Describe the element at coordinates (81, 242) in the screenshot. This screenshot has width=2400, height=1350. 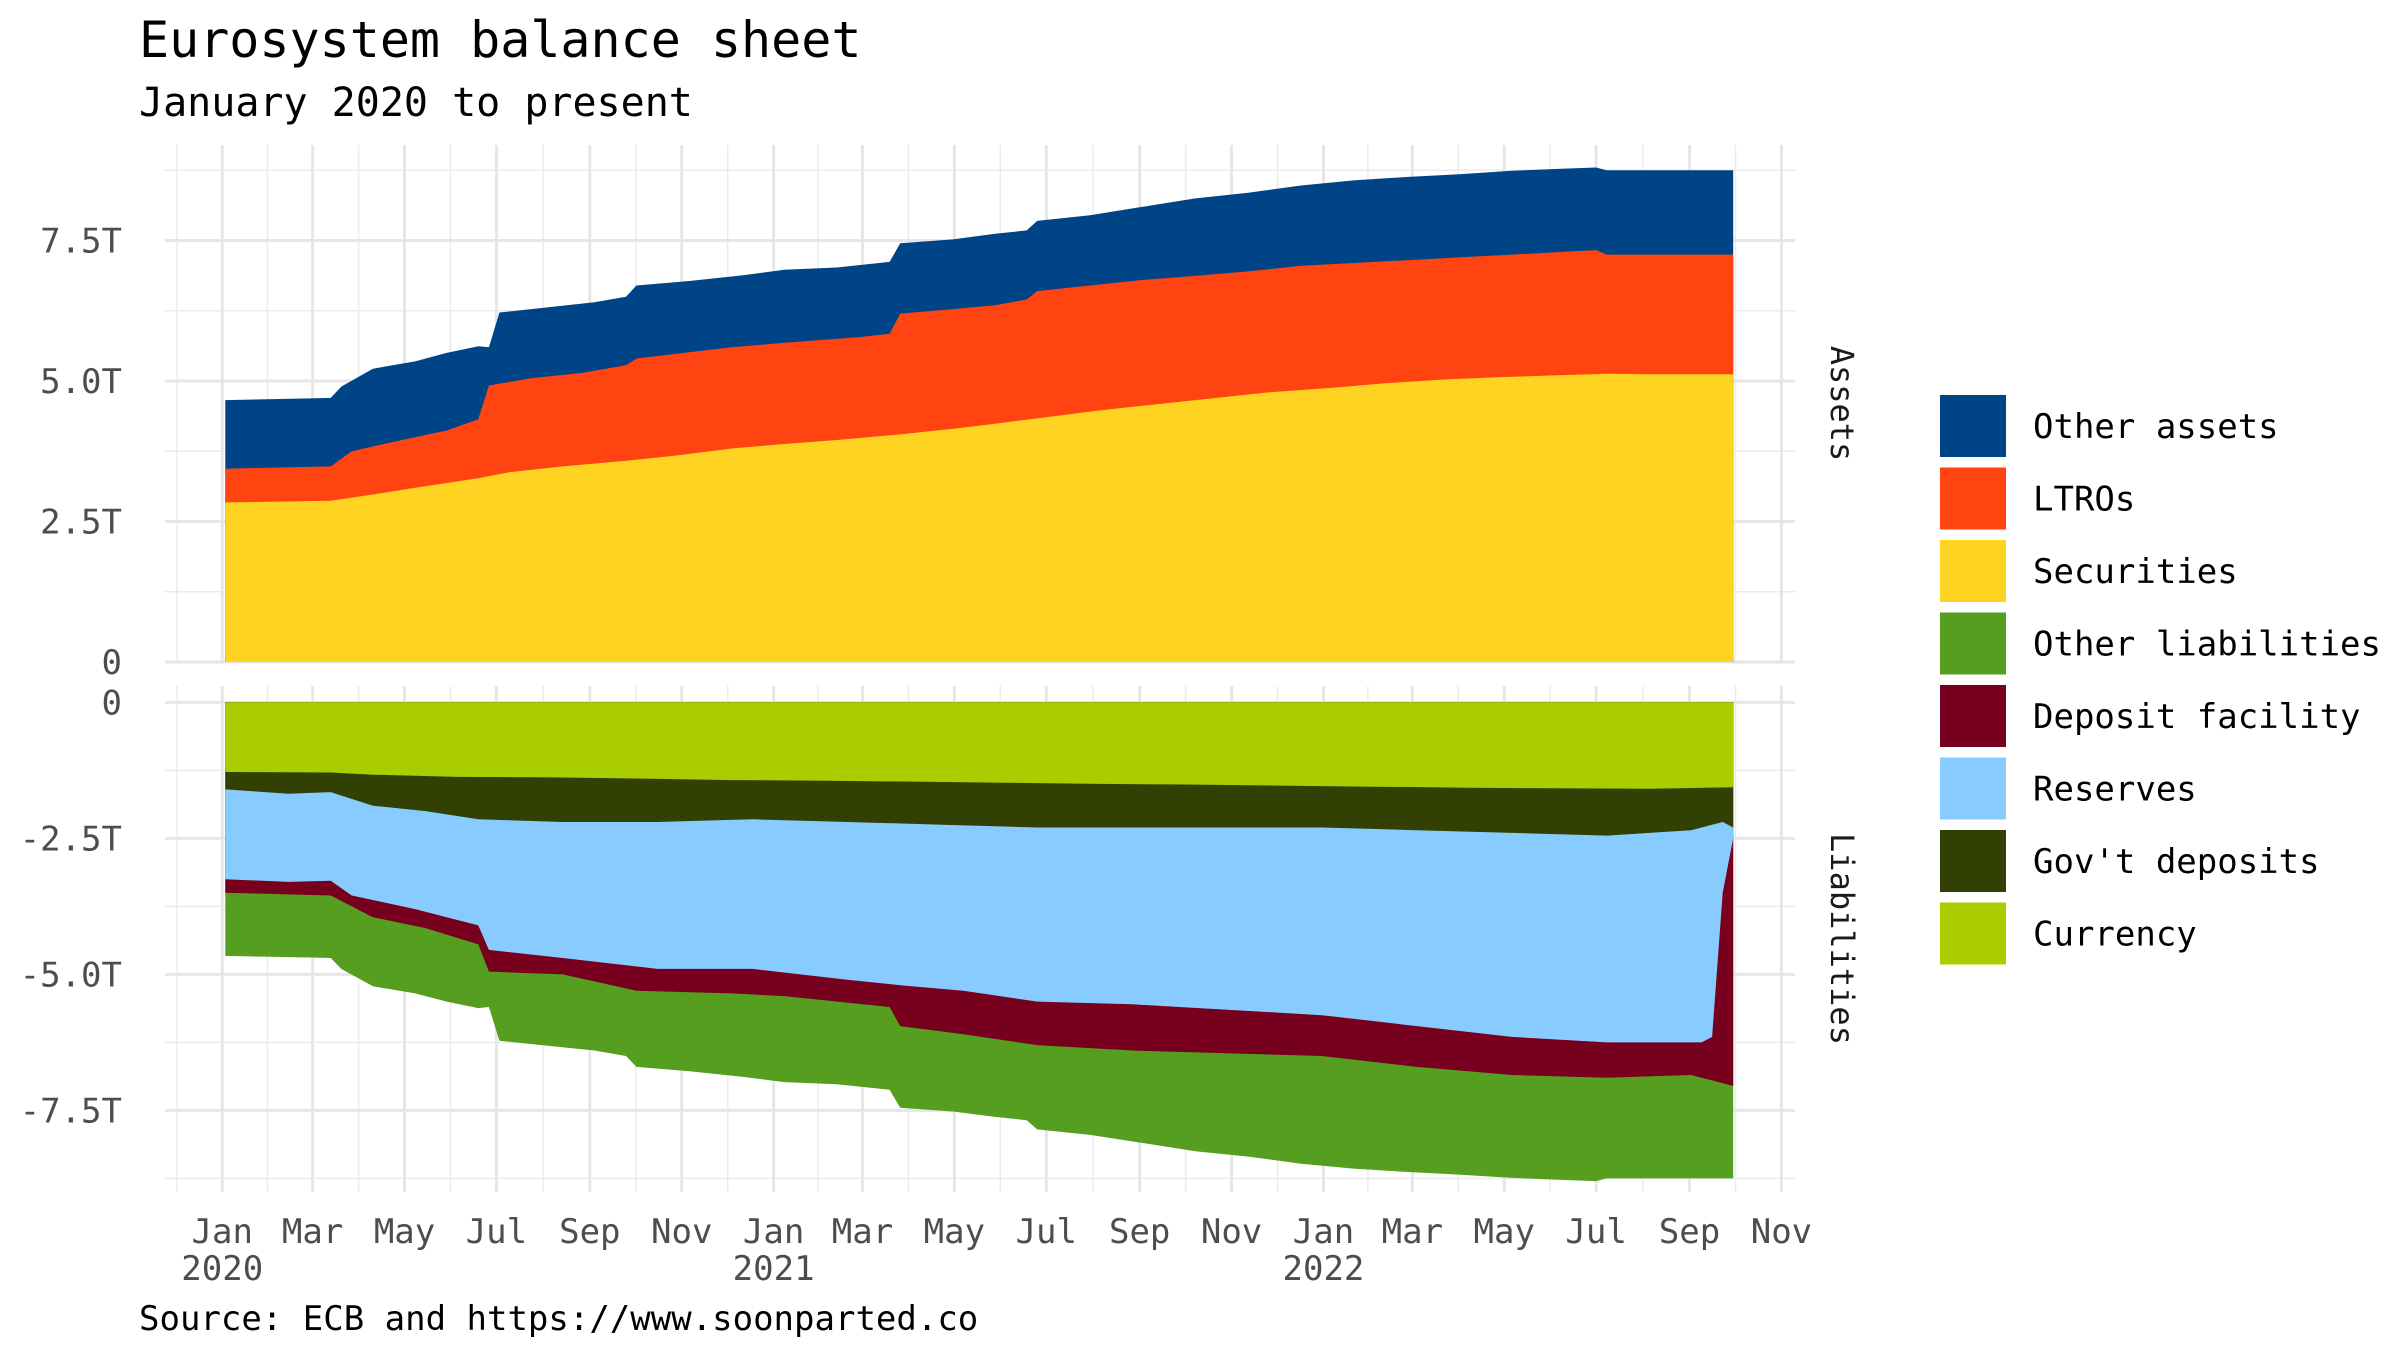
I see `y-tick-label: 7.5T` at that location.